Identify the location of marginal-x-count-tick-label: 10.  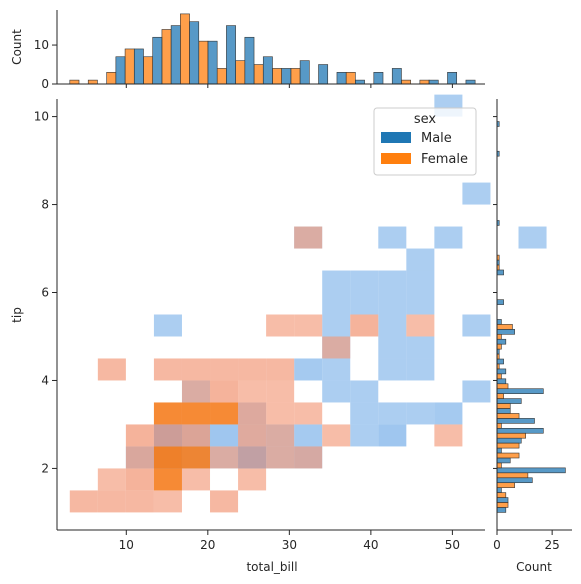
(41, 45).